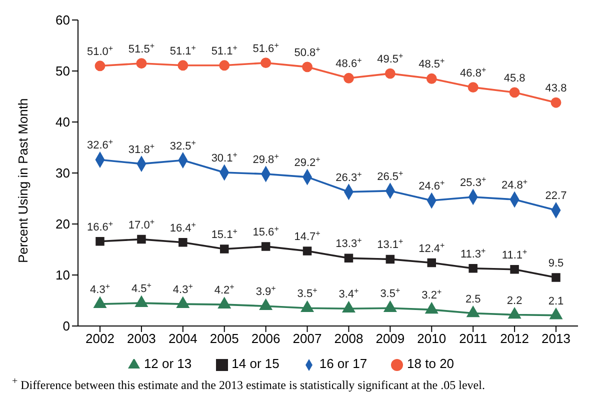 This screenshot has height=408, width=609. I want to click on text: $^{+}$ Difference between this estimate and the 2013 estimate is statistically significant at the .05 level., so click(249, 384).